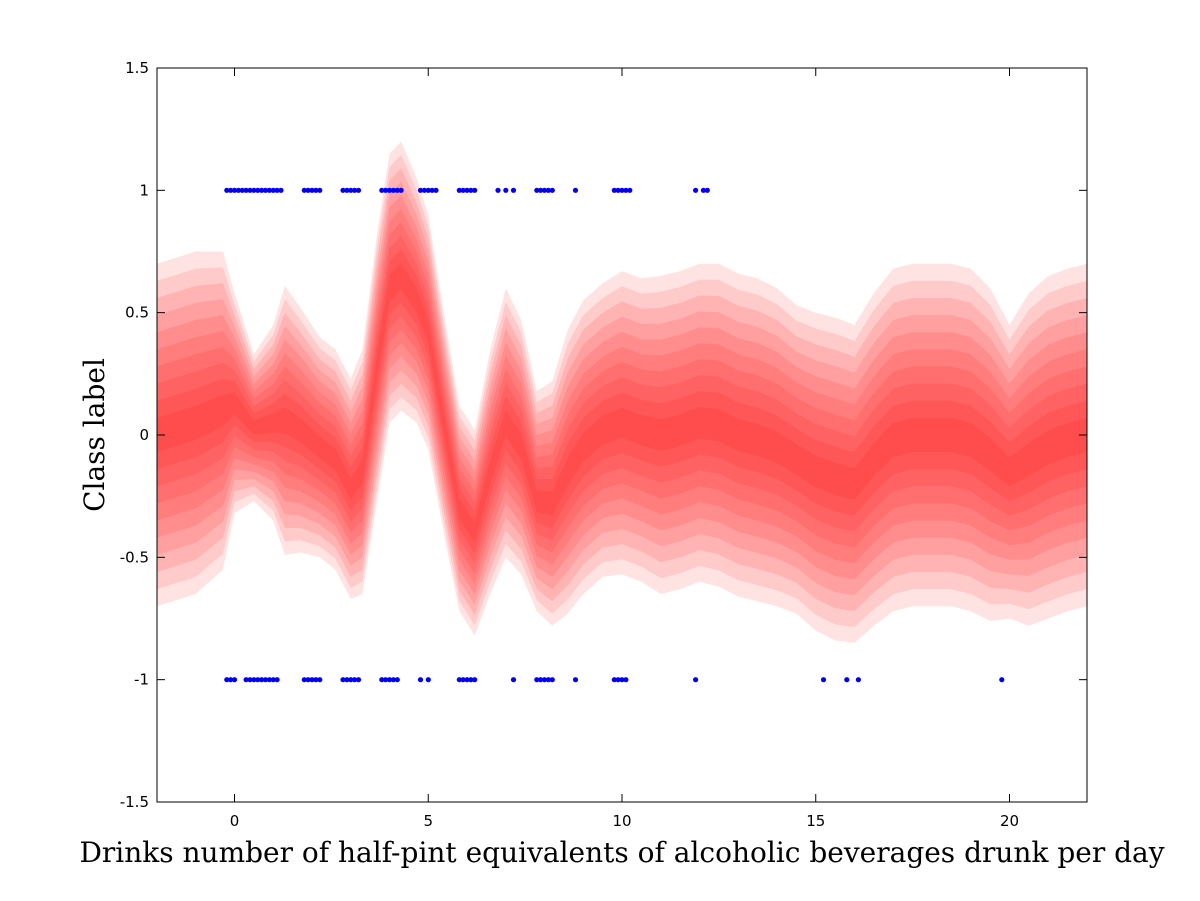  Describe the element at coordinates (134, 557) in the screenshot. I see `y-tick-label: -0.5` at that location.